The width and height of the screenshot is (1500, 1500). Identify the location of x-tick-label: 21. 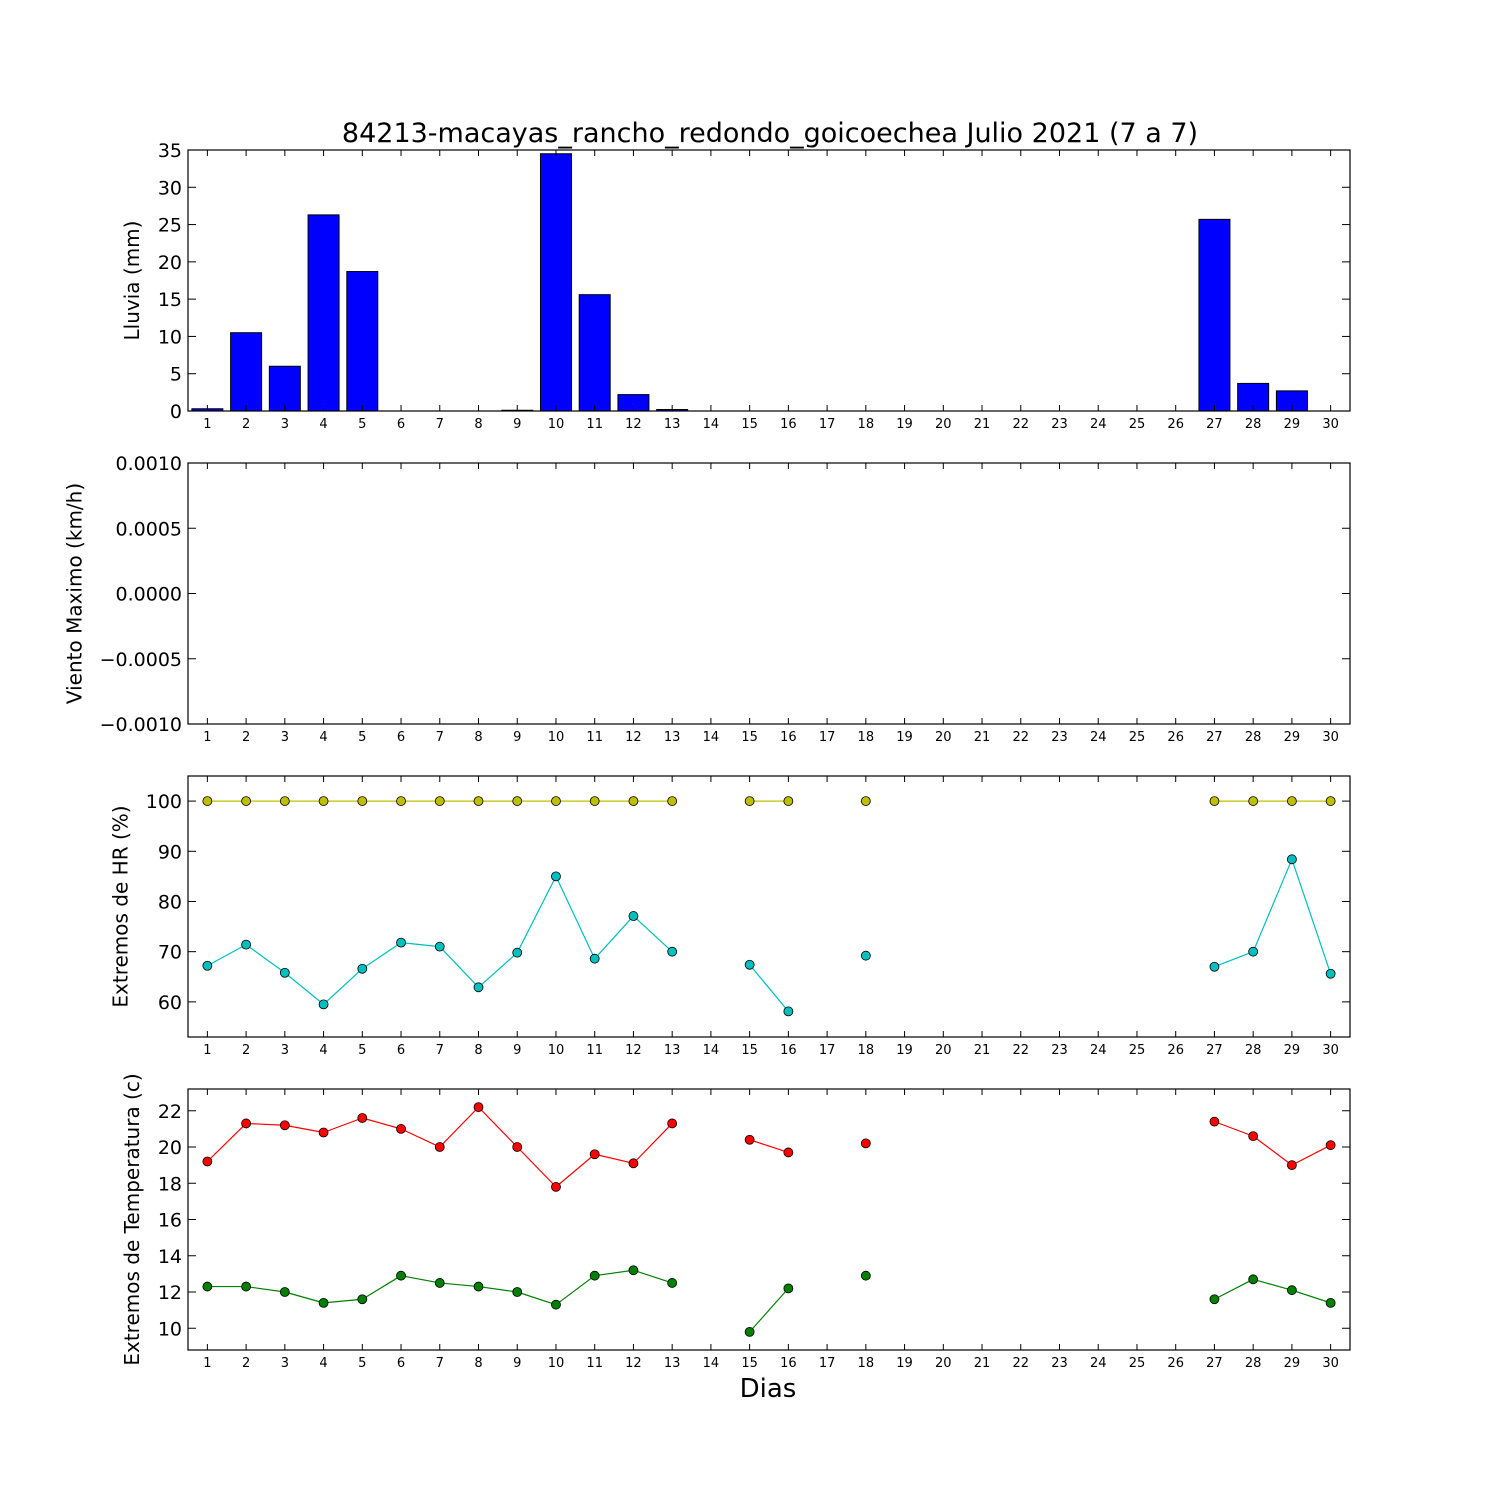
(982, 737).